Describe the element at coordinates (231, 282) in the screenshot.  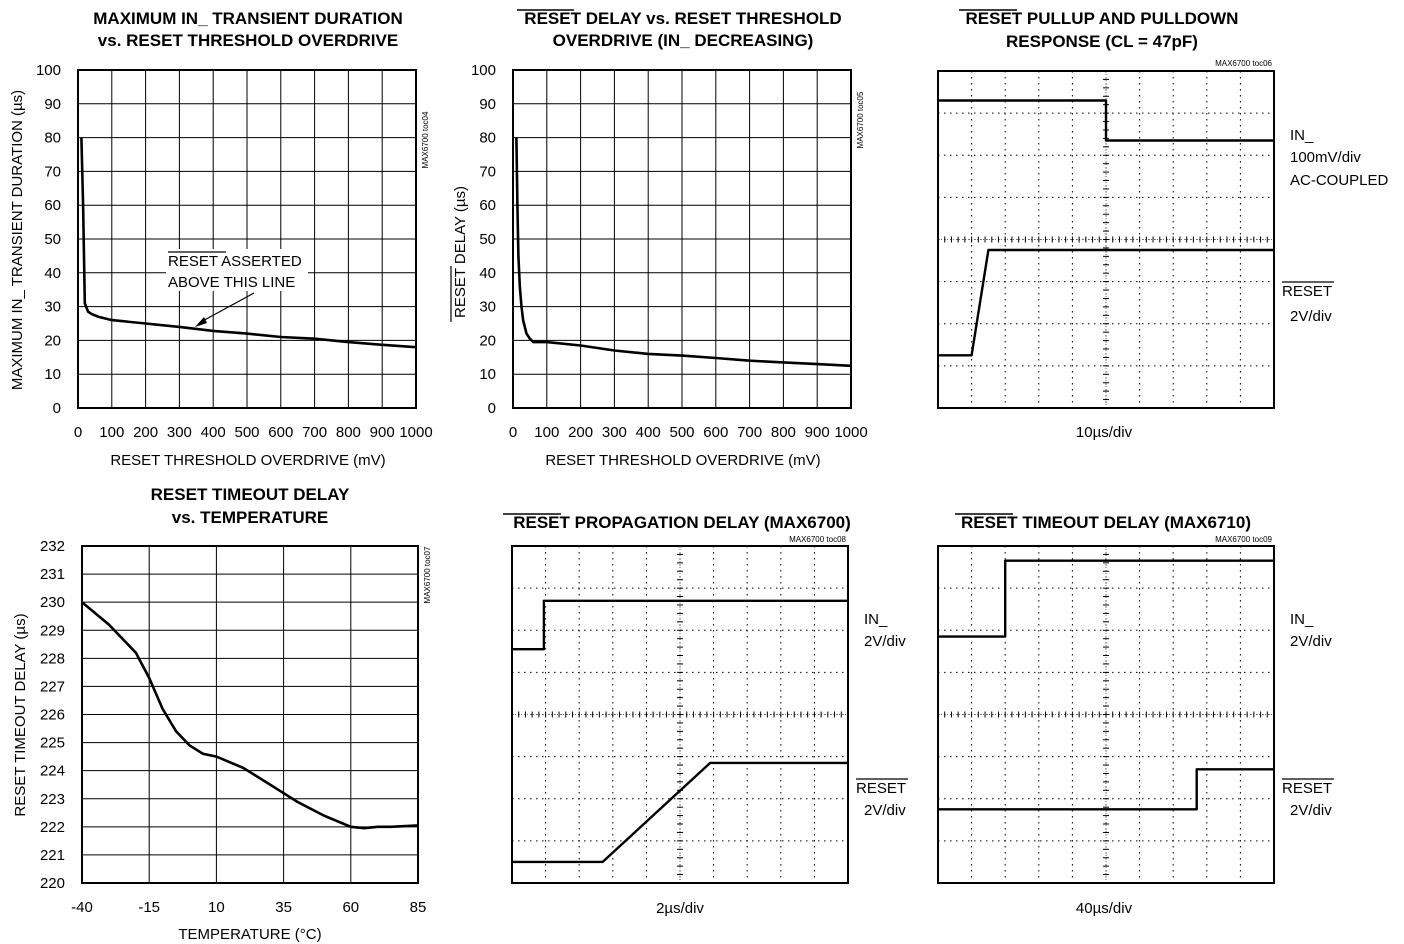
I see `annotation-line-2: ABOVE THIS LINE` at that location.